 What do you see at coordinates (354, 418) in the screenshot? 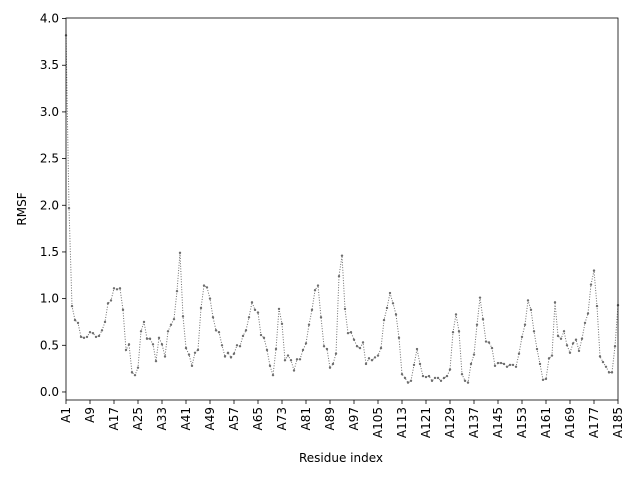
I see `x-tick-label: A97` at bounding box center [354, 418].